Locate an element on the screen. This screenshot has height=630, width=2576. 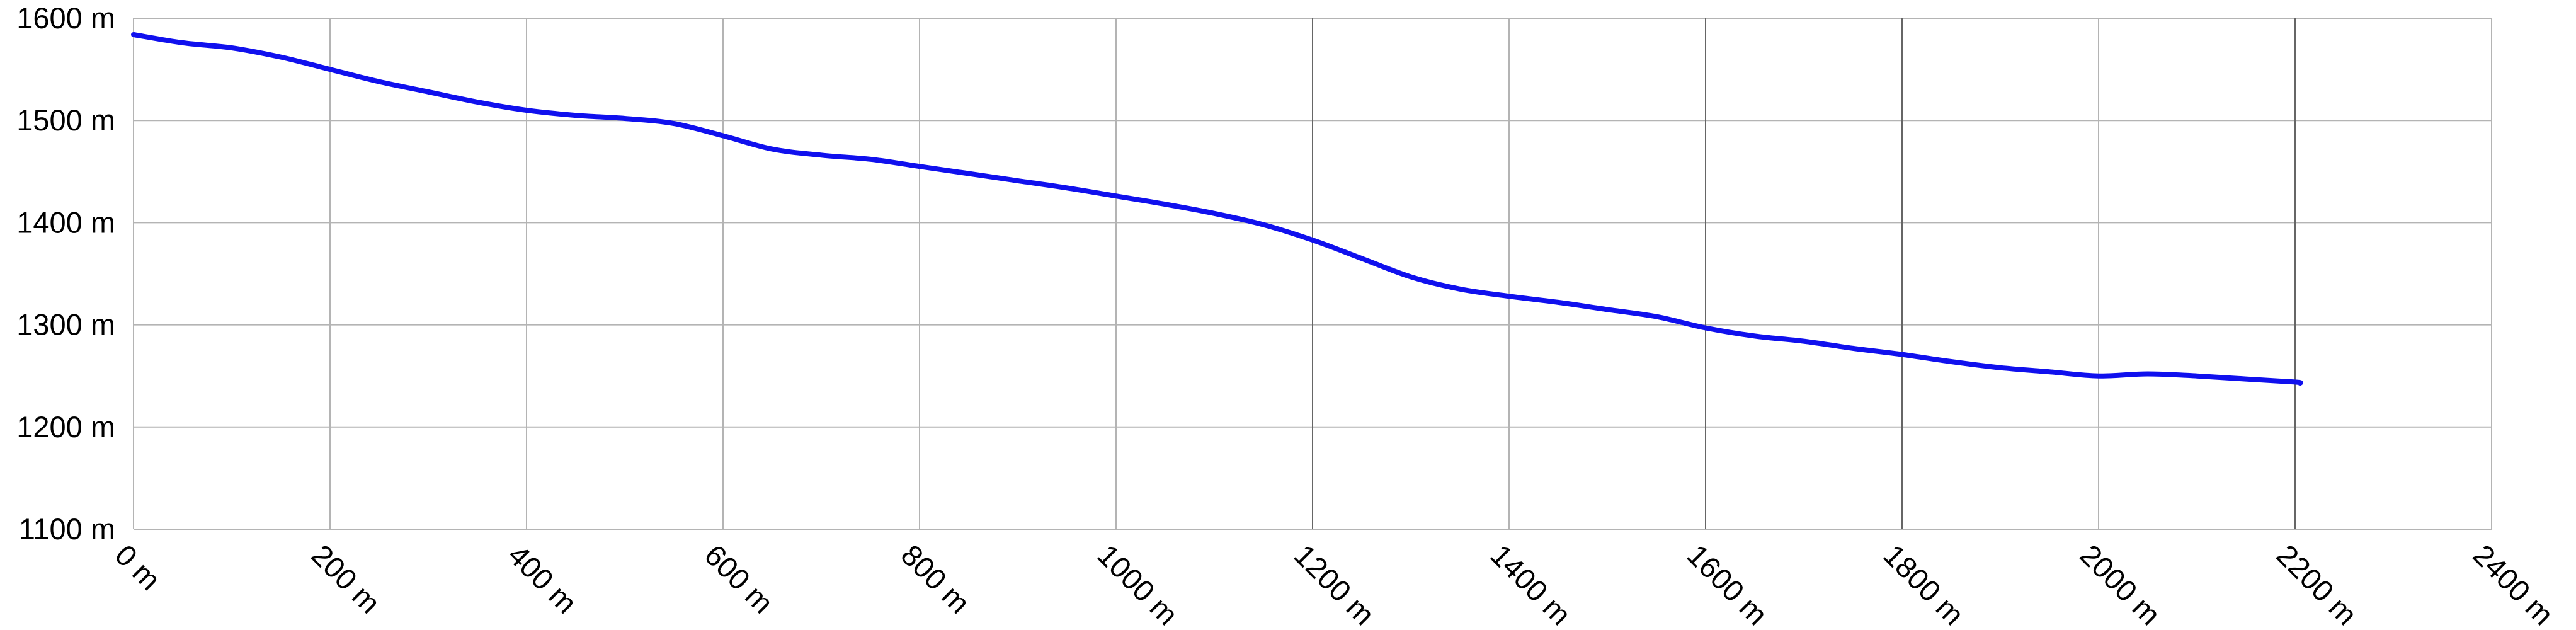
y-tick-label: 1600 m is located at coordinates (65, 18).